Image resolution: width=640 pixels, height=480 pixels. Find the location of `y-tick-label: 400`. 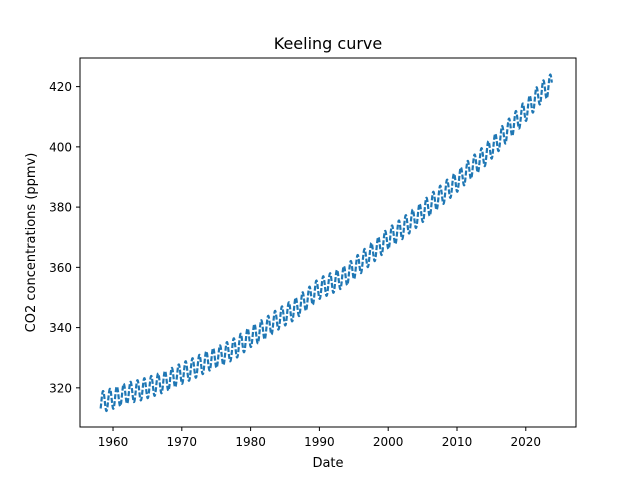

y-tick-label: 400 is located at coordinates (60, 147).